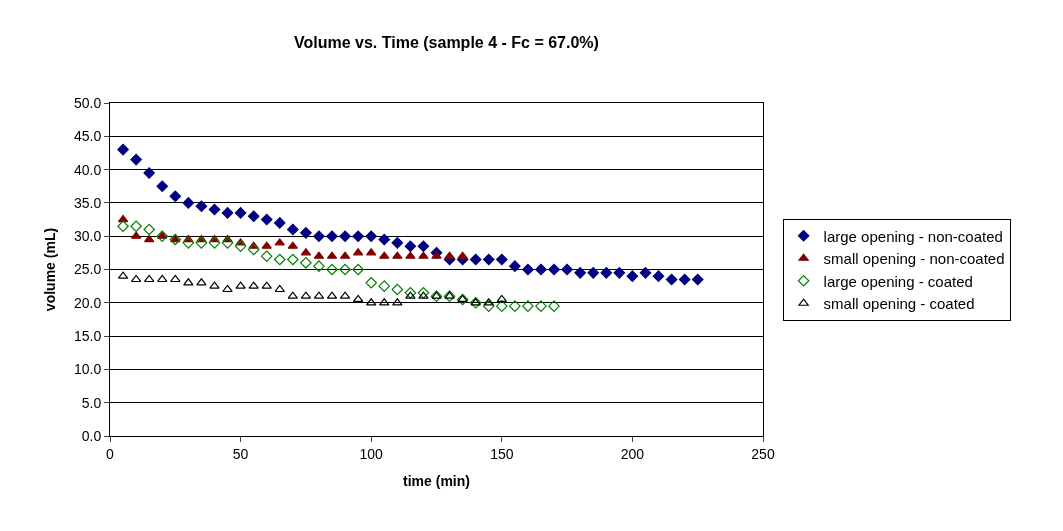 The image size is (1063, 531). Describe the element at coordinates (91, 435) in the screenshot. I see `y-tick-label: 0.0` at that location.